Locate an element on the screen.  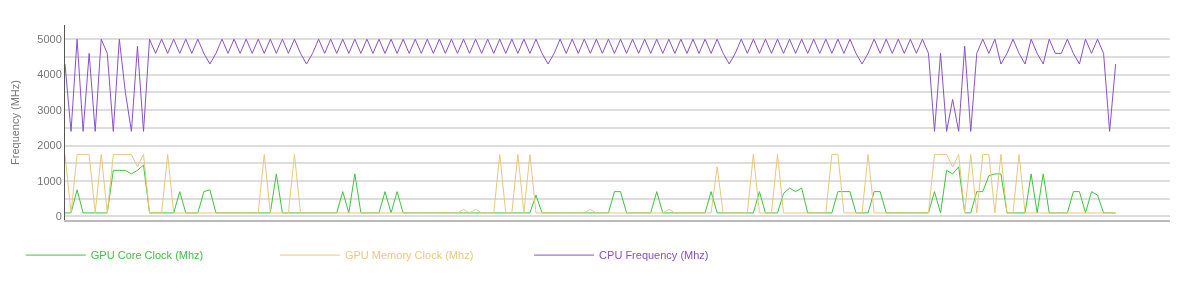
y-tick-label: 4000 is located at coordinates (49, 74).